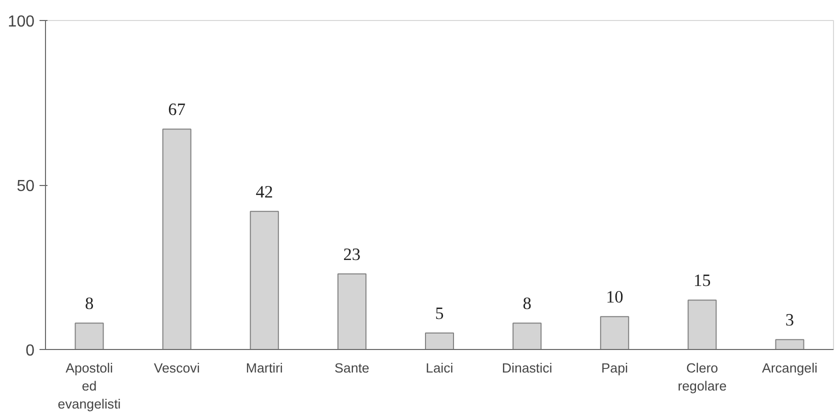  What do you see at coordinates (352, 368) in the screenshot?
I see `x-tick-label: Sante` at bounding box center [352, 368].